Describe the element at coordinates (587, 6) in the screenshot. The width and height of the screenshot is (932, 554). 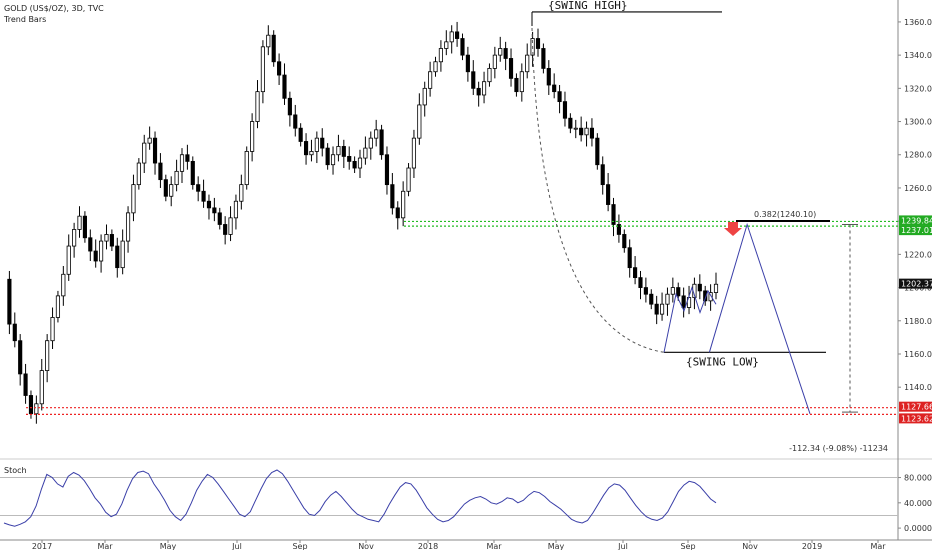
I see `swing-high-label: {SWING HIGH}` at that location.